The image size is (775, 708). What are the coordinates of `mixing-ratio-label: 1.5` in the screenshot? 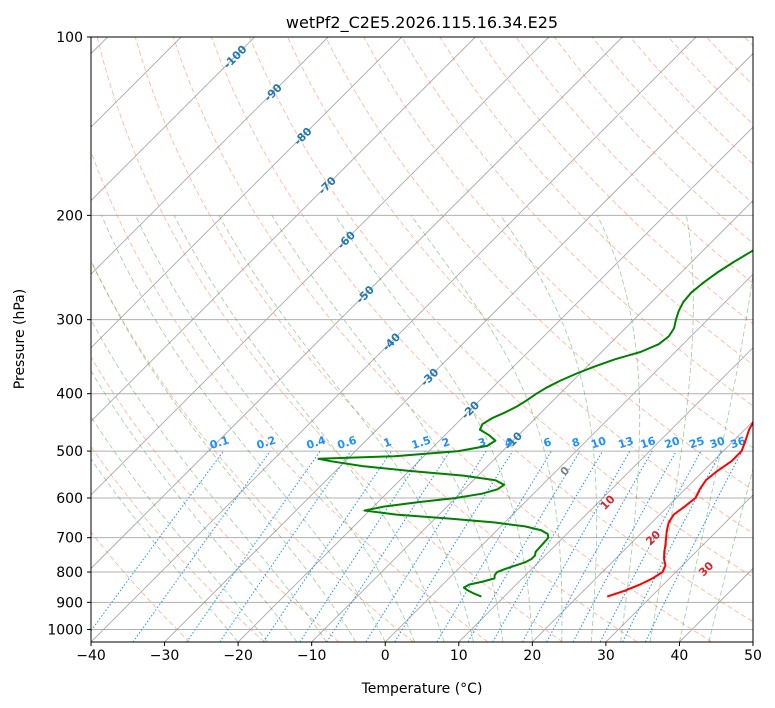 It's located at (421, 443).